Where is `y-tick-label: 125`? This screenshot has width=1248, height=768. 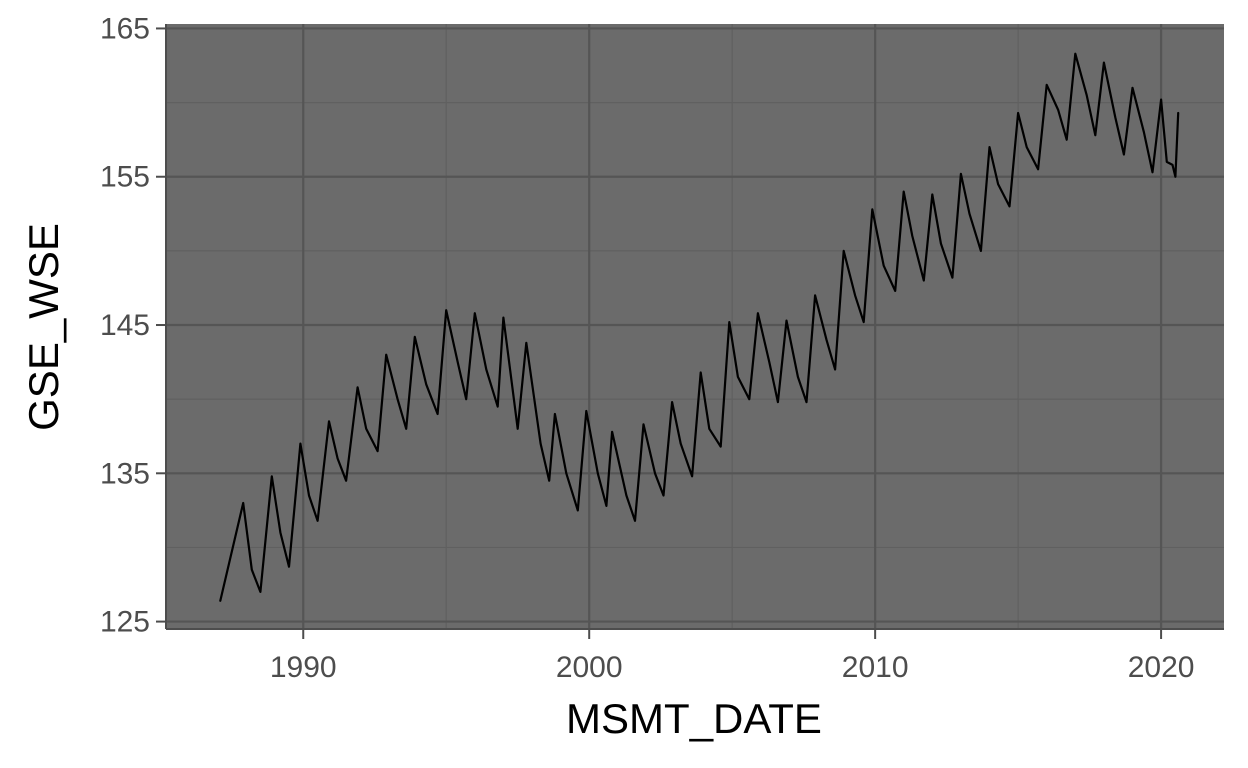
y-tick-label: 125 is located at coordinates (125, 622).